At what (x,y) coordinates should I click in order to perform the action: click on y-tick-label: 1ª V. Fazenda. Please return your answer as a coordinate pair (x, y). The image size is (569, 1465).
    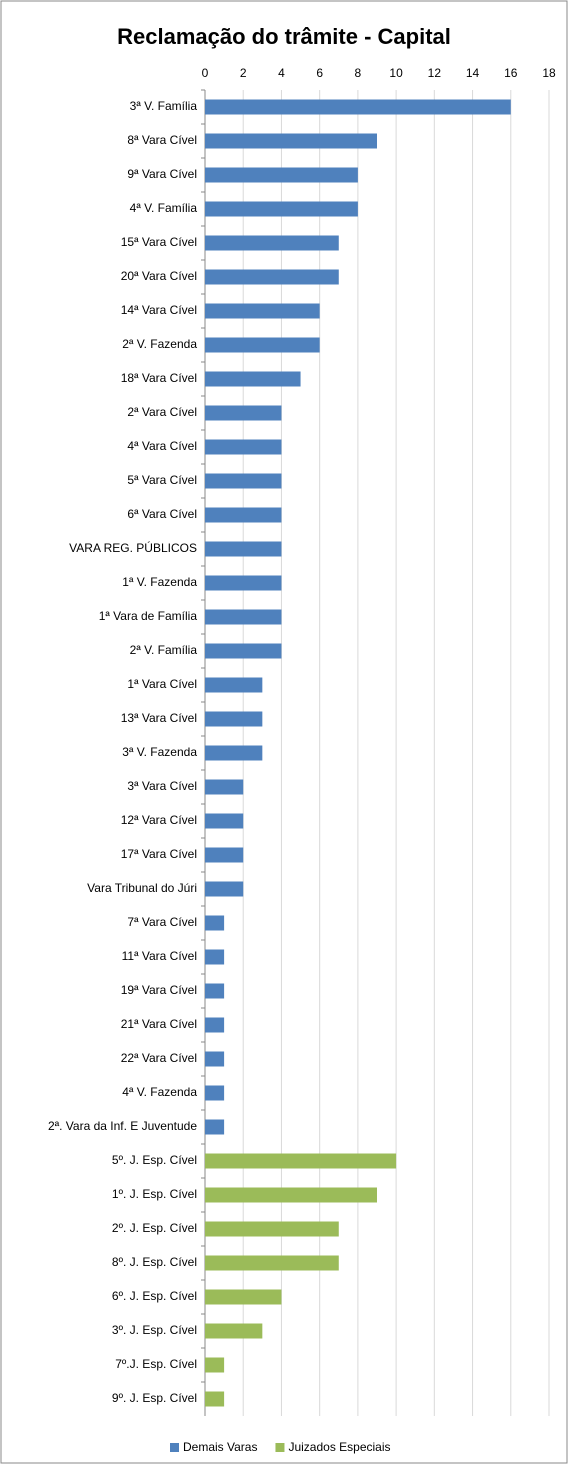
    Looking at the image, I should click on (159, 582).